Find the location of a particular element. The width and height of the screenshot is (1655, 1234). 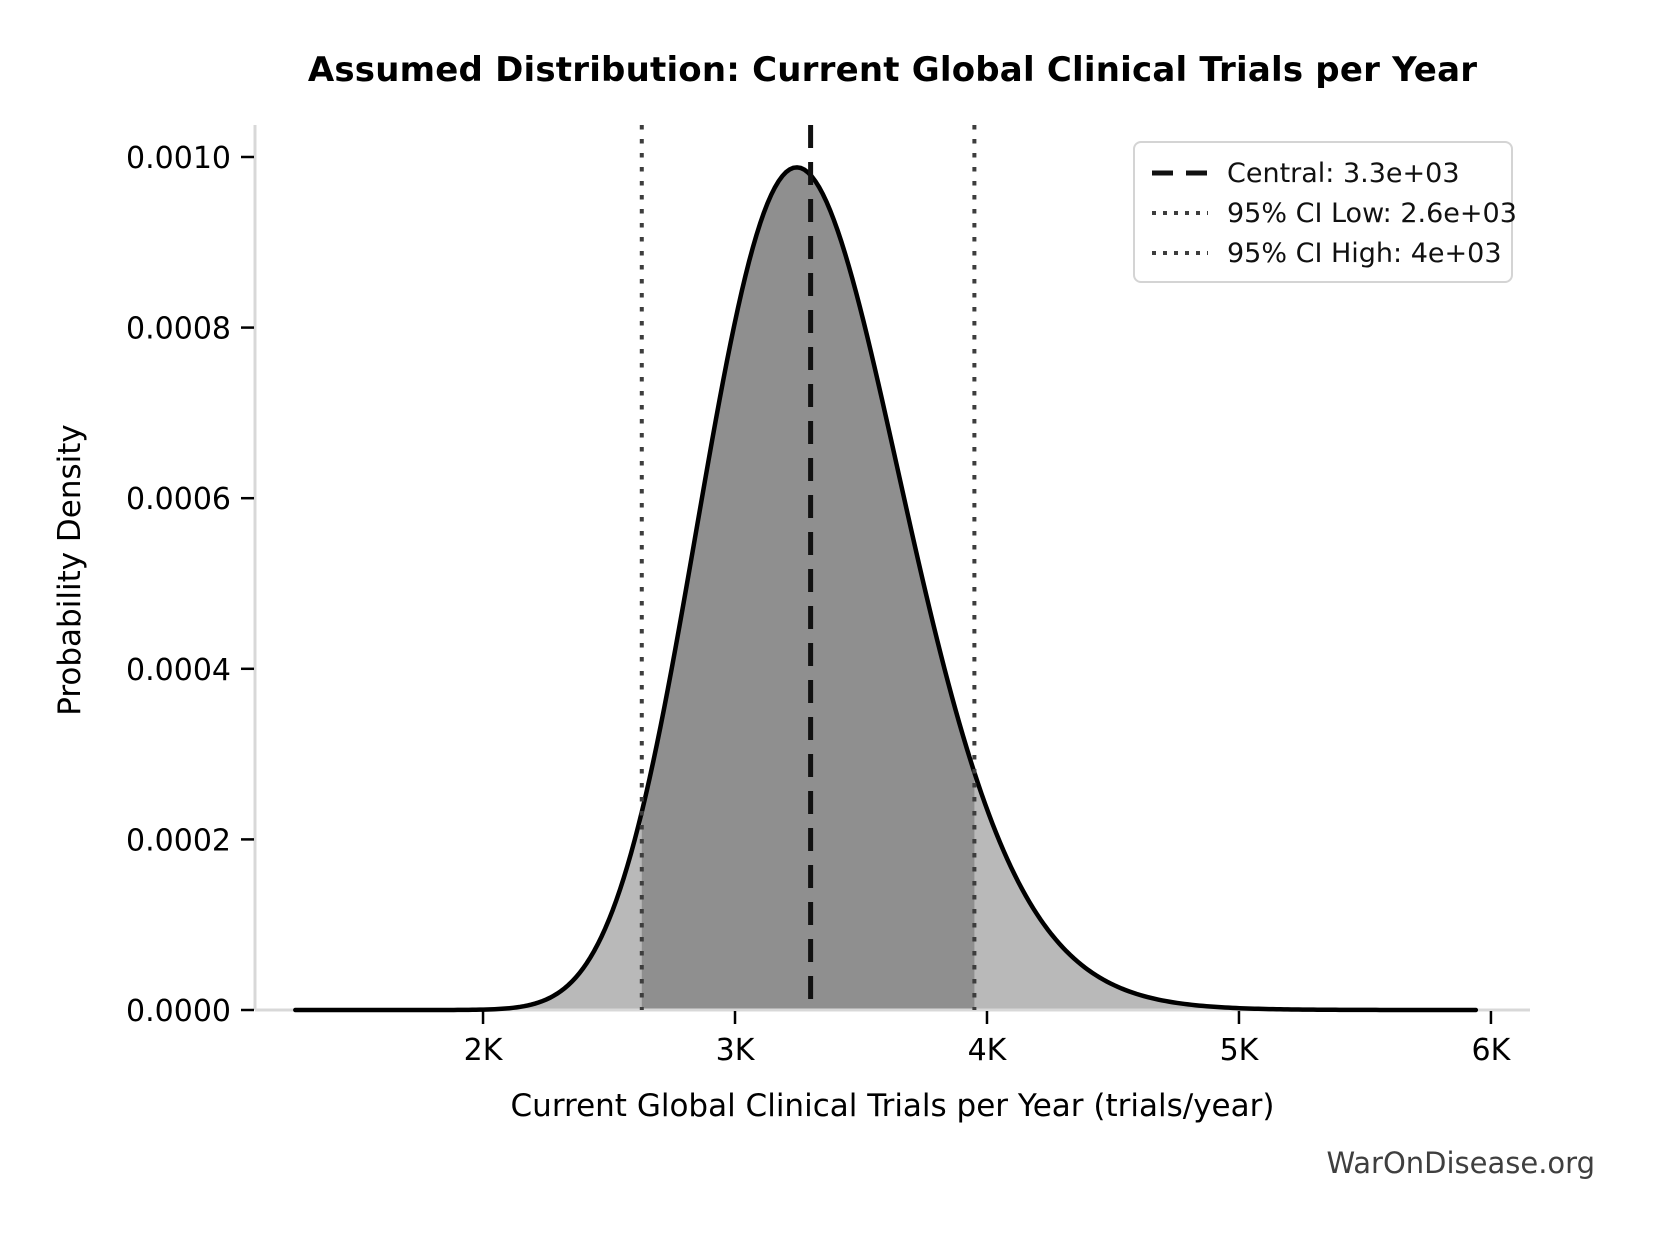

x-tick-label: 5K is located at coordinates (1240, 1050).